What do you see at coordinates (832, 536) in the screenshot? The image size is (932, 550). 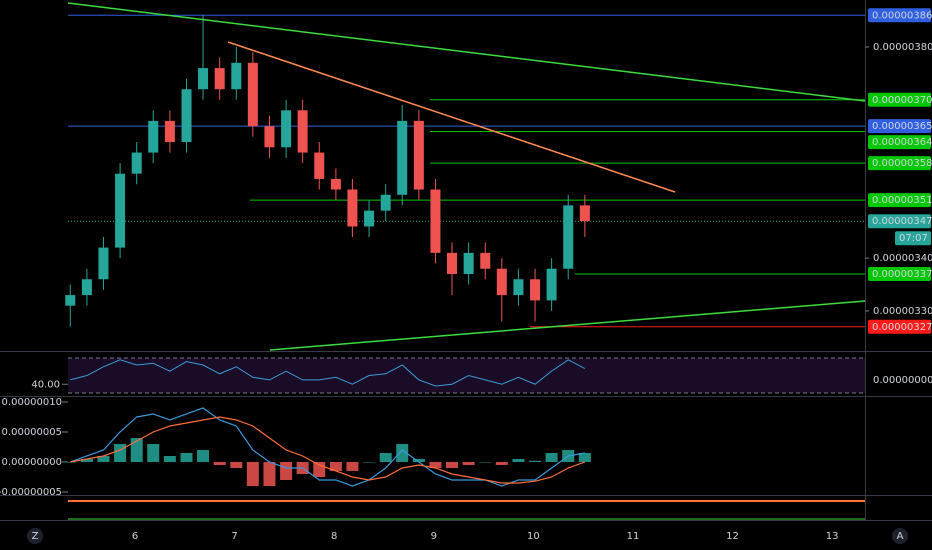 I see `x-tick-label: 13` at bounding box center [832, 536].